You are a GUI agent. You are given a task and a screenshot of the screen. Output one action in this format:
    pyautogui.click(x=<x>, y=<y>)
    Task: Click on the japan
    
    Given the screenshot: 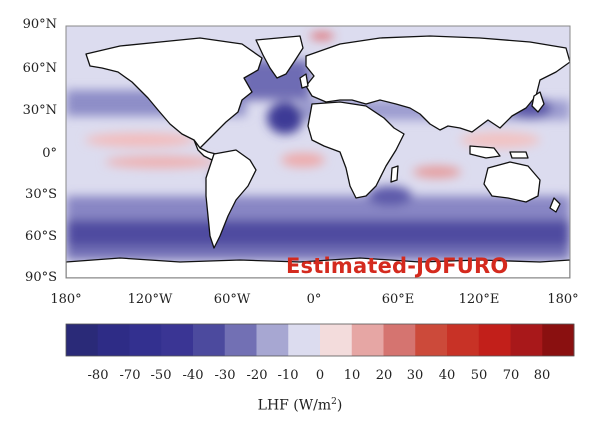 What is the action you would take?
    pyautogui.click(x=538, y=102)
    